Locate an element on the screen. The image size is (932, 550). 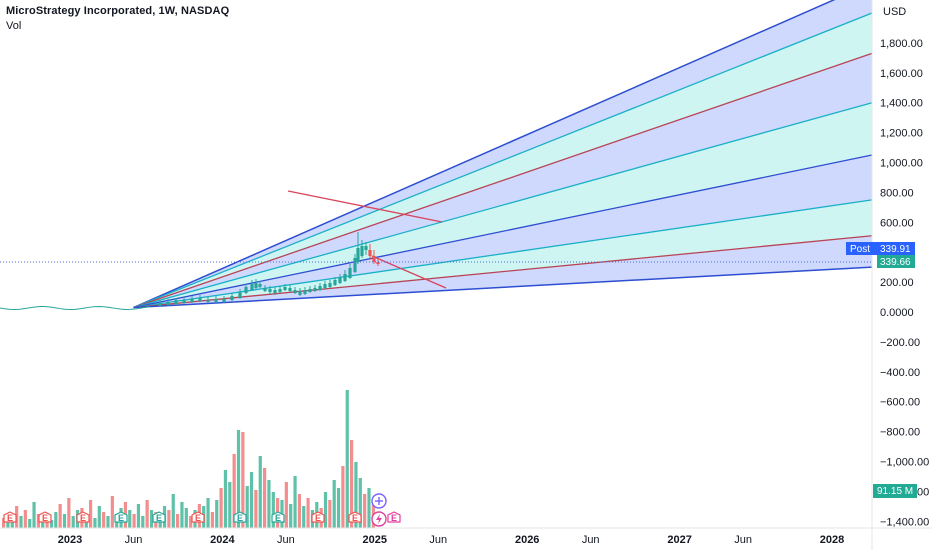
price-tick-label: 1,000.00 is located at coordinates (901, 164).